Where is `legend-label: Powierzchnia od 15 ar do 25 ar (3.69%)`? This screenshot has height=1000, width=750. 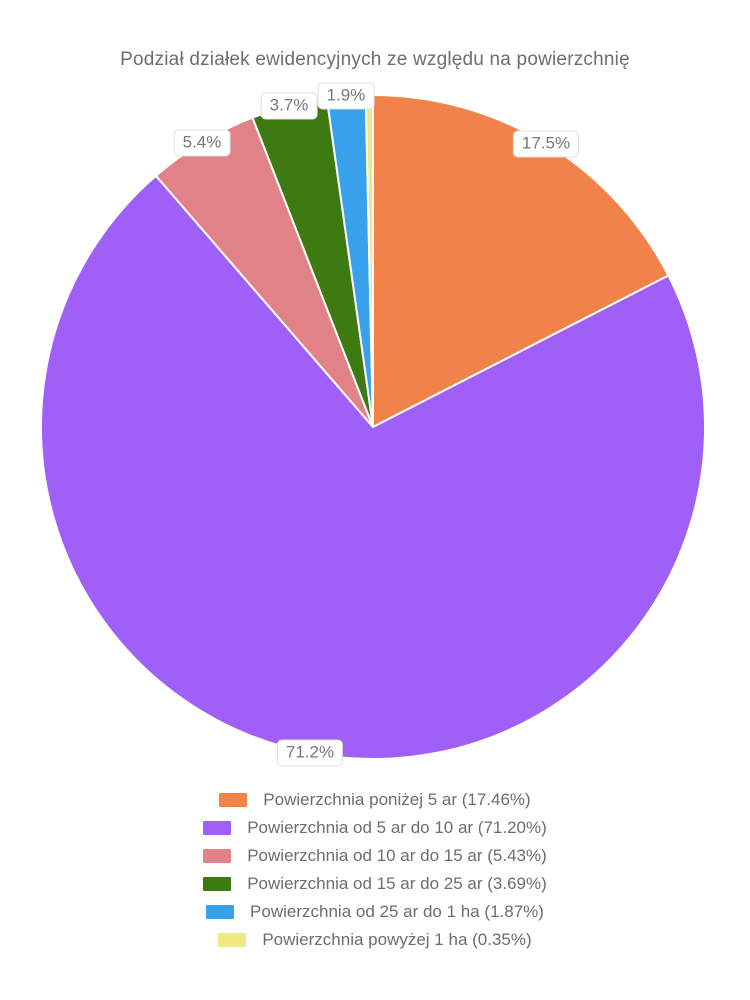 legend-label: Powierzchnia od 15 ar do 25 ar (3.69%) is located at coordinates (397, 883).